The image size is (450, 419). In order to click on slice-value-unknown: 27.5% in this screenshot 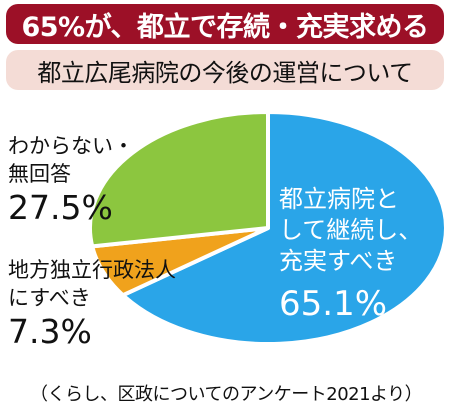, I will do `click(60, 207)`.